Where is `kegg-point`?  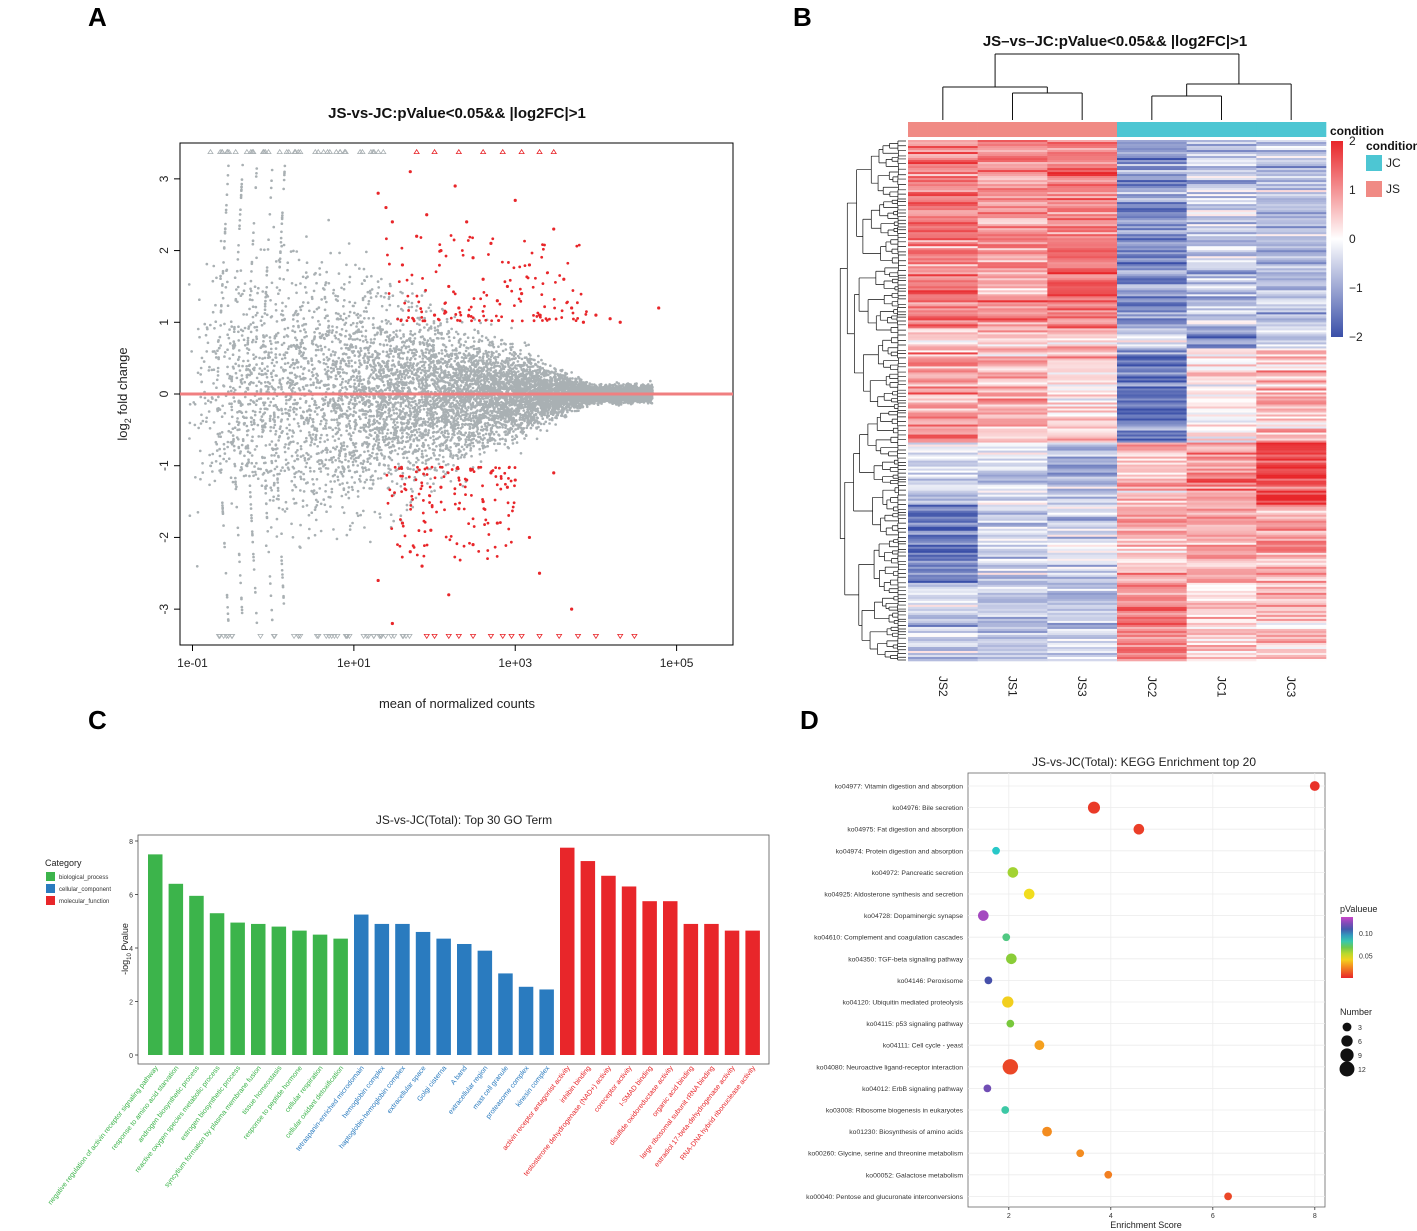
kegg-point is located at coordinates (983, 915).